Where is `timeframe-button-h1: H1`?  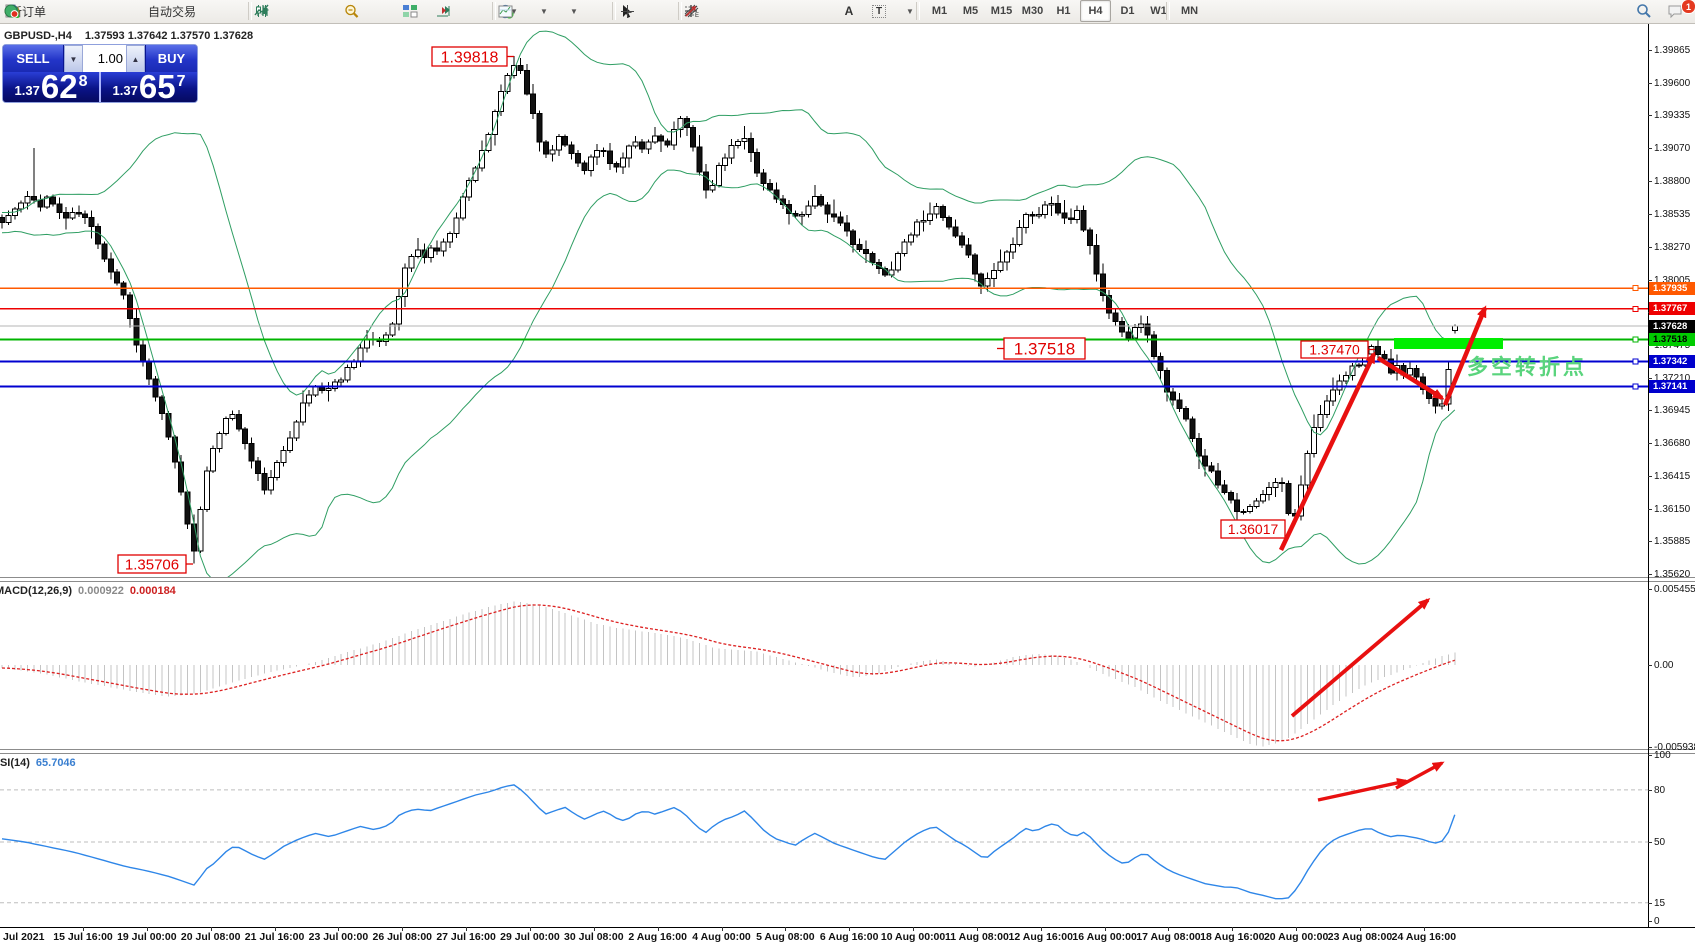
timeframe-button-h1: H1 is located at coordinates (1063, 11).